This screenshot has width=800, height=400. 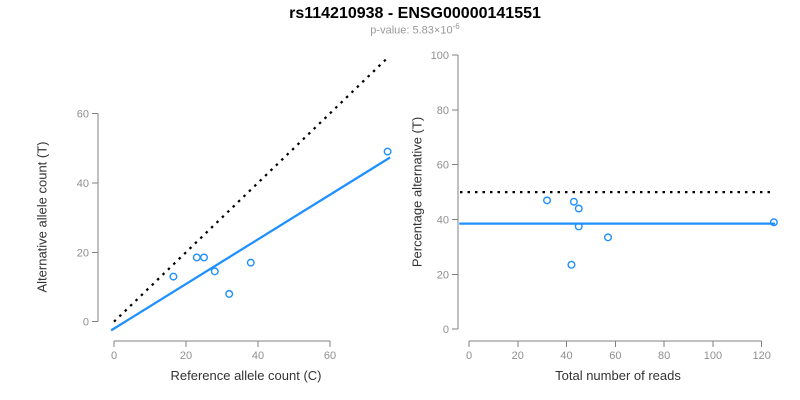 What do you see at coordinates (330, 356) in the screenshot?
I see `left-x-tick-label: 60` at bounding box center [330, 356].